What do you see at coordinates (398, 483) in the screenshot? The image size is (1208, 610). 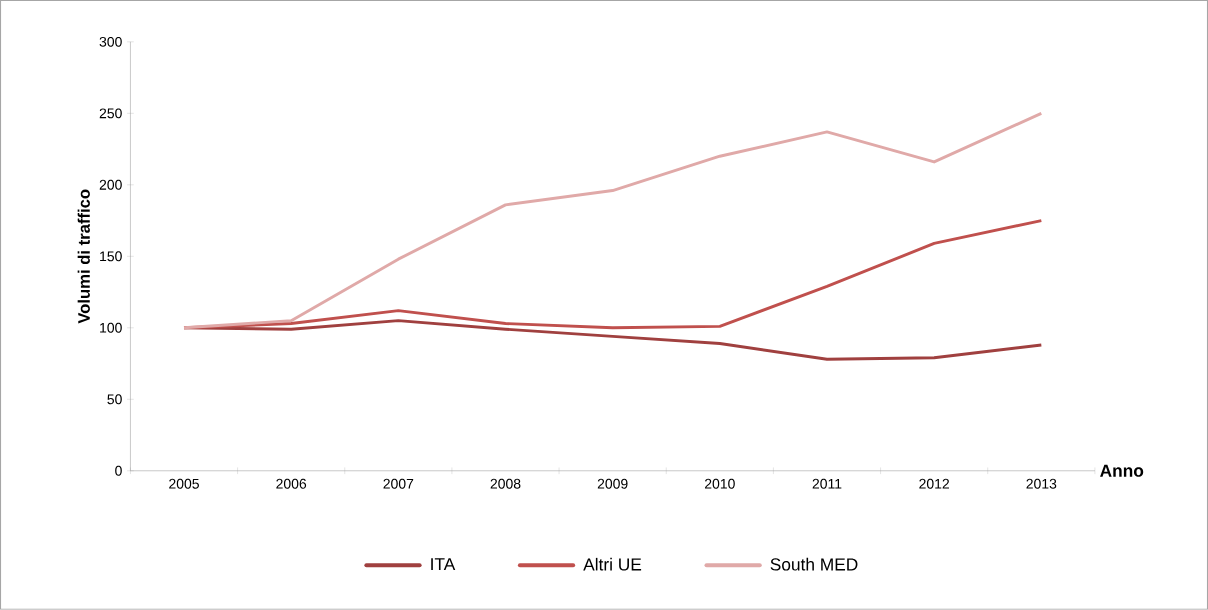 I see `x-tick-label: 2007` at bounding box center [398, 483].